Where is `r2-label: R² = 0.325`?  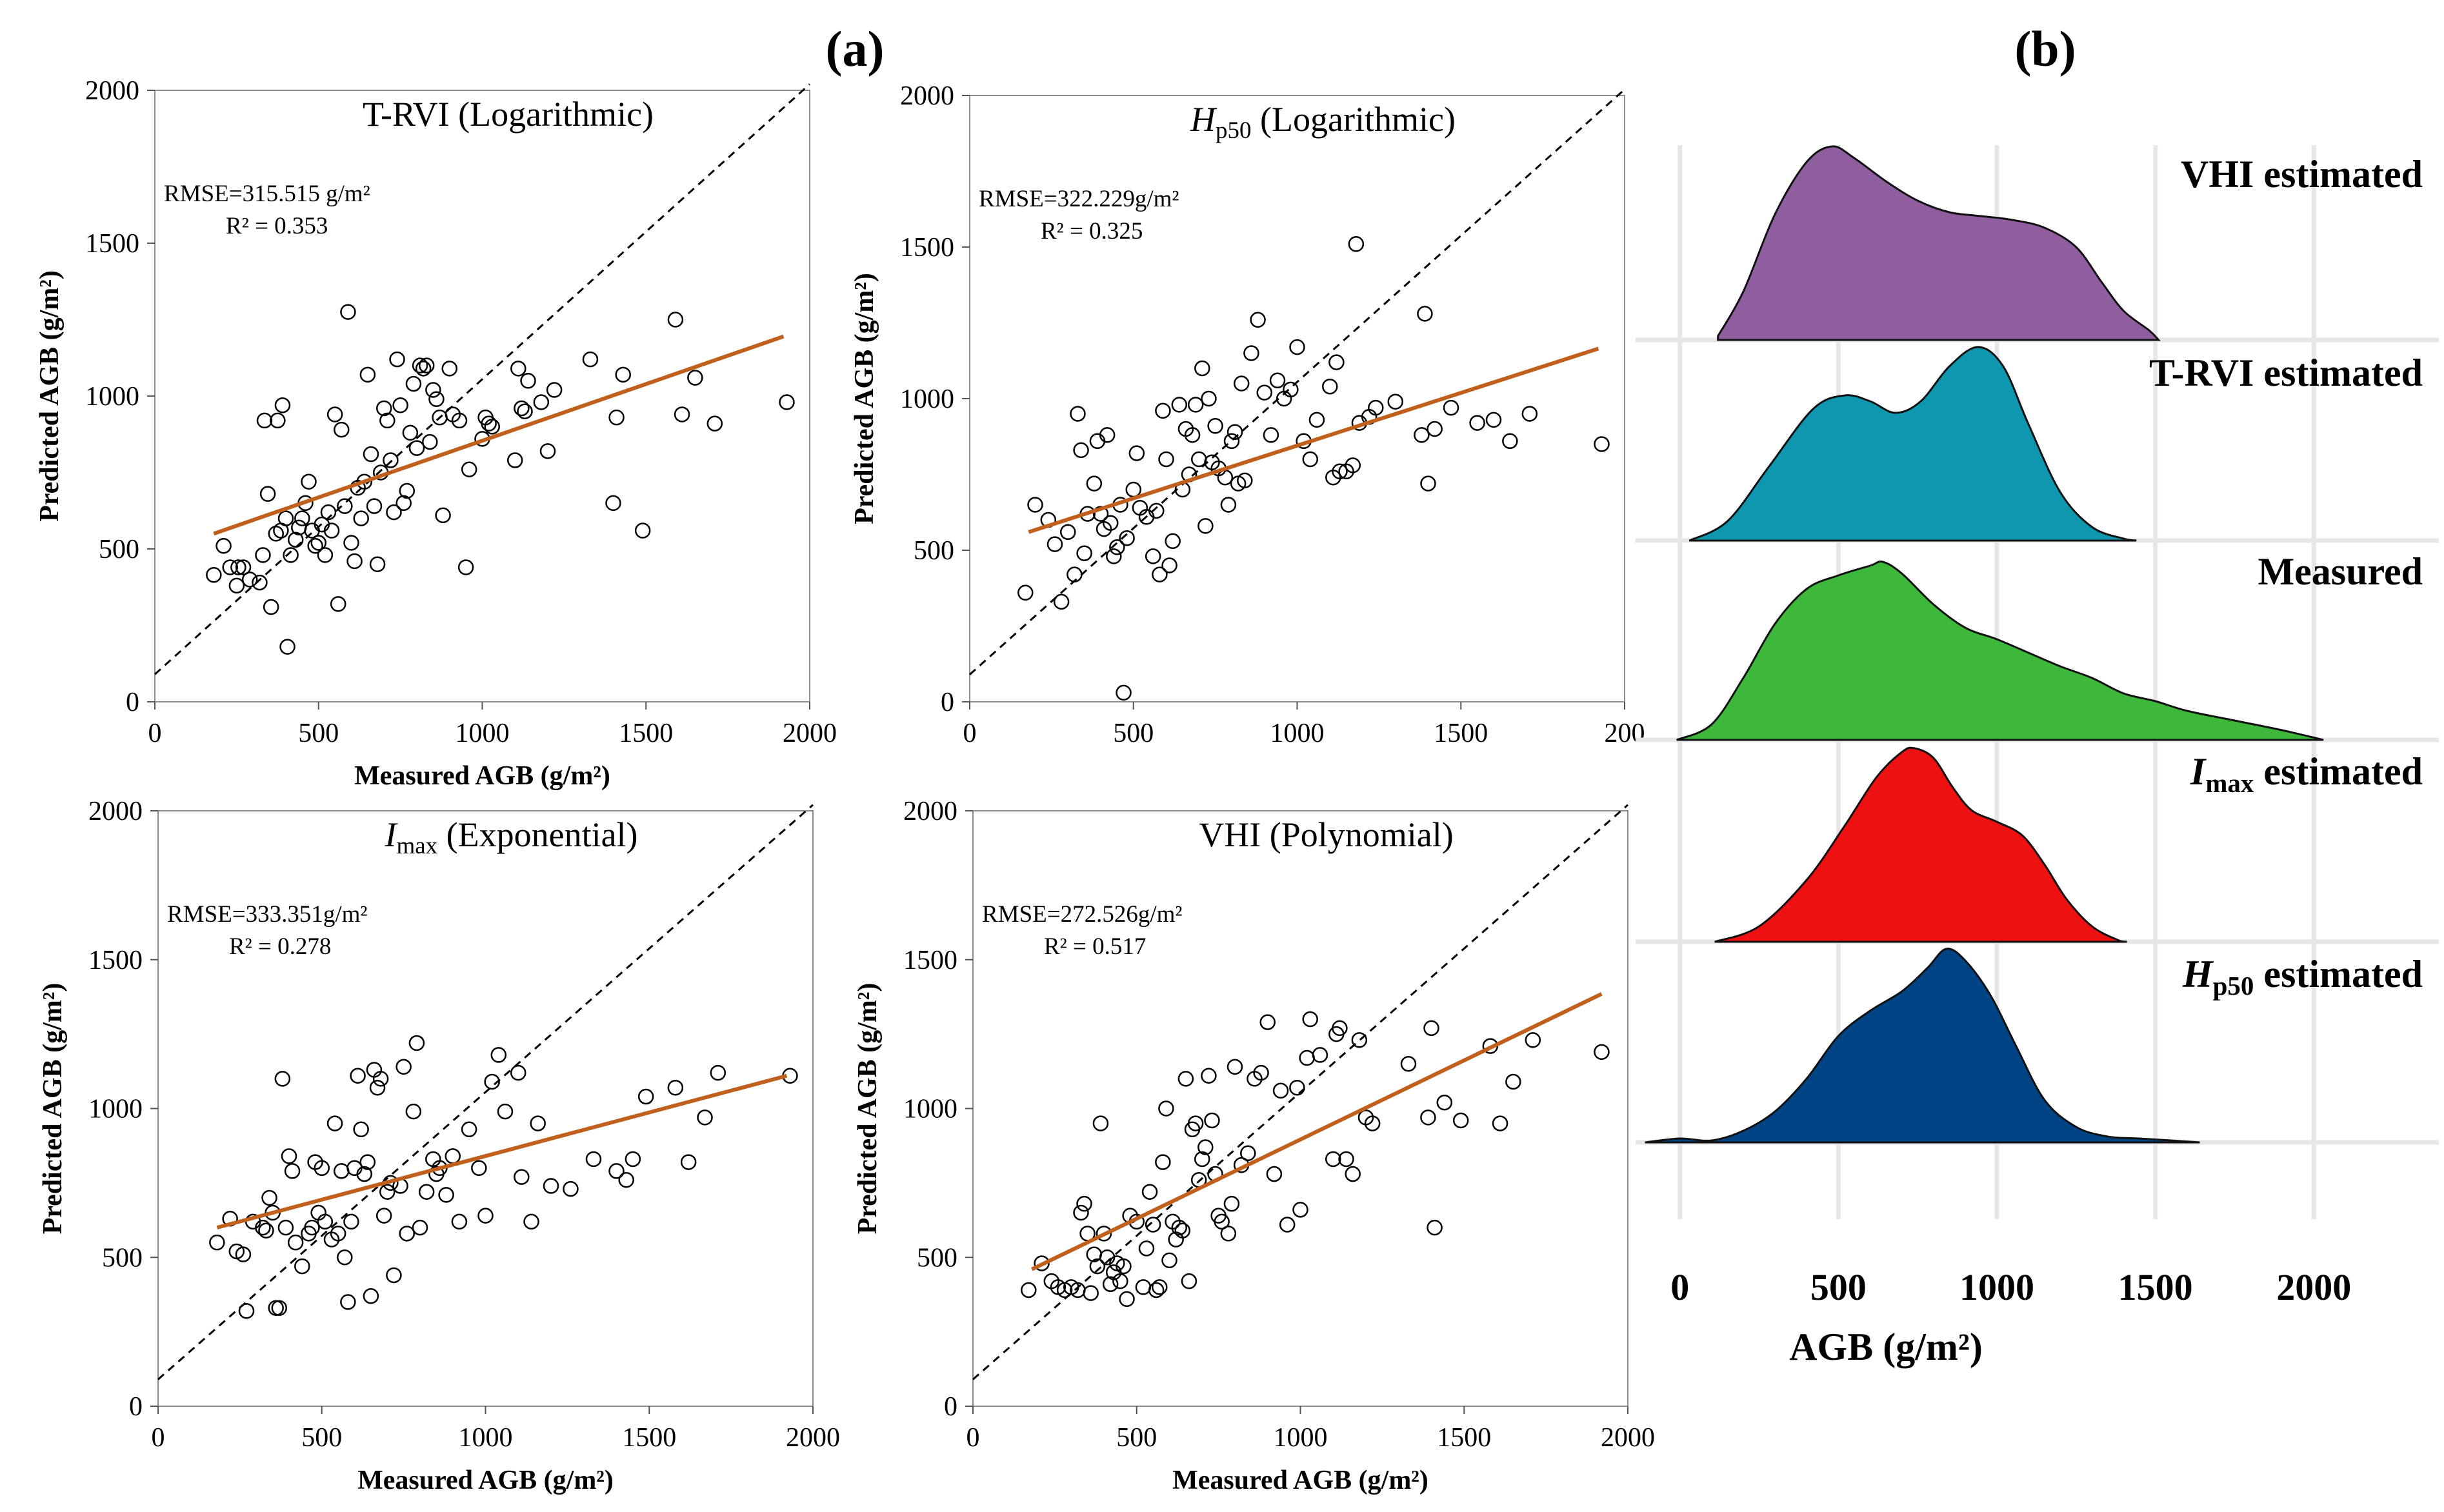 r2-label: R² = 0.325 is located at coordinates (1092, 231).